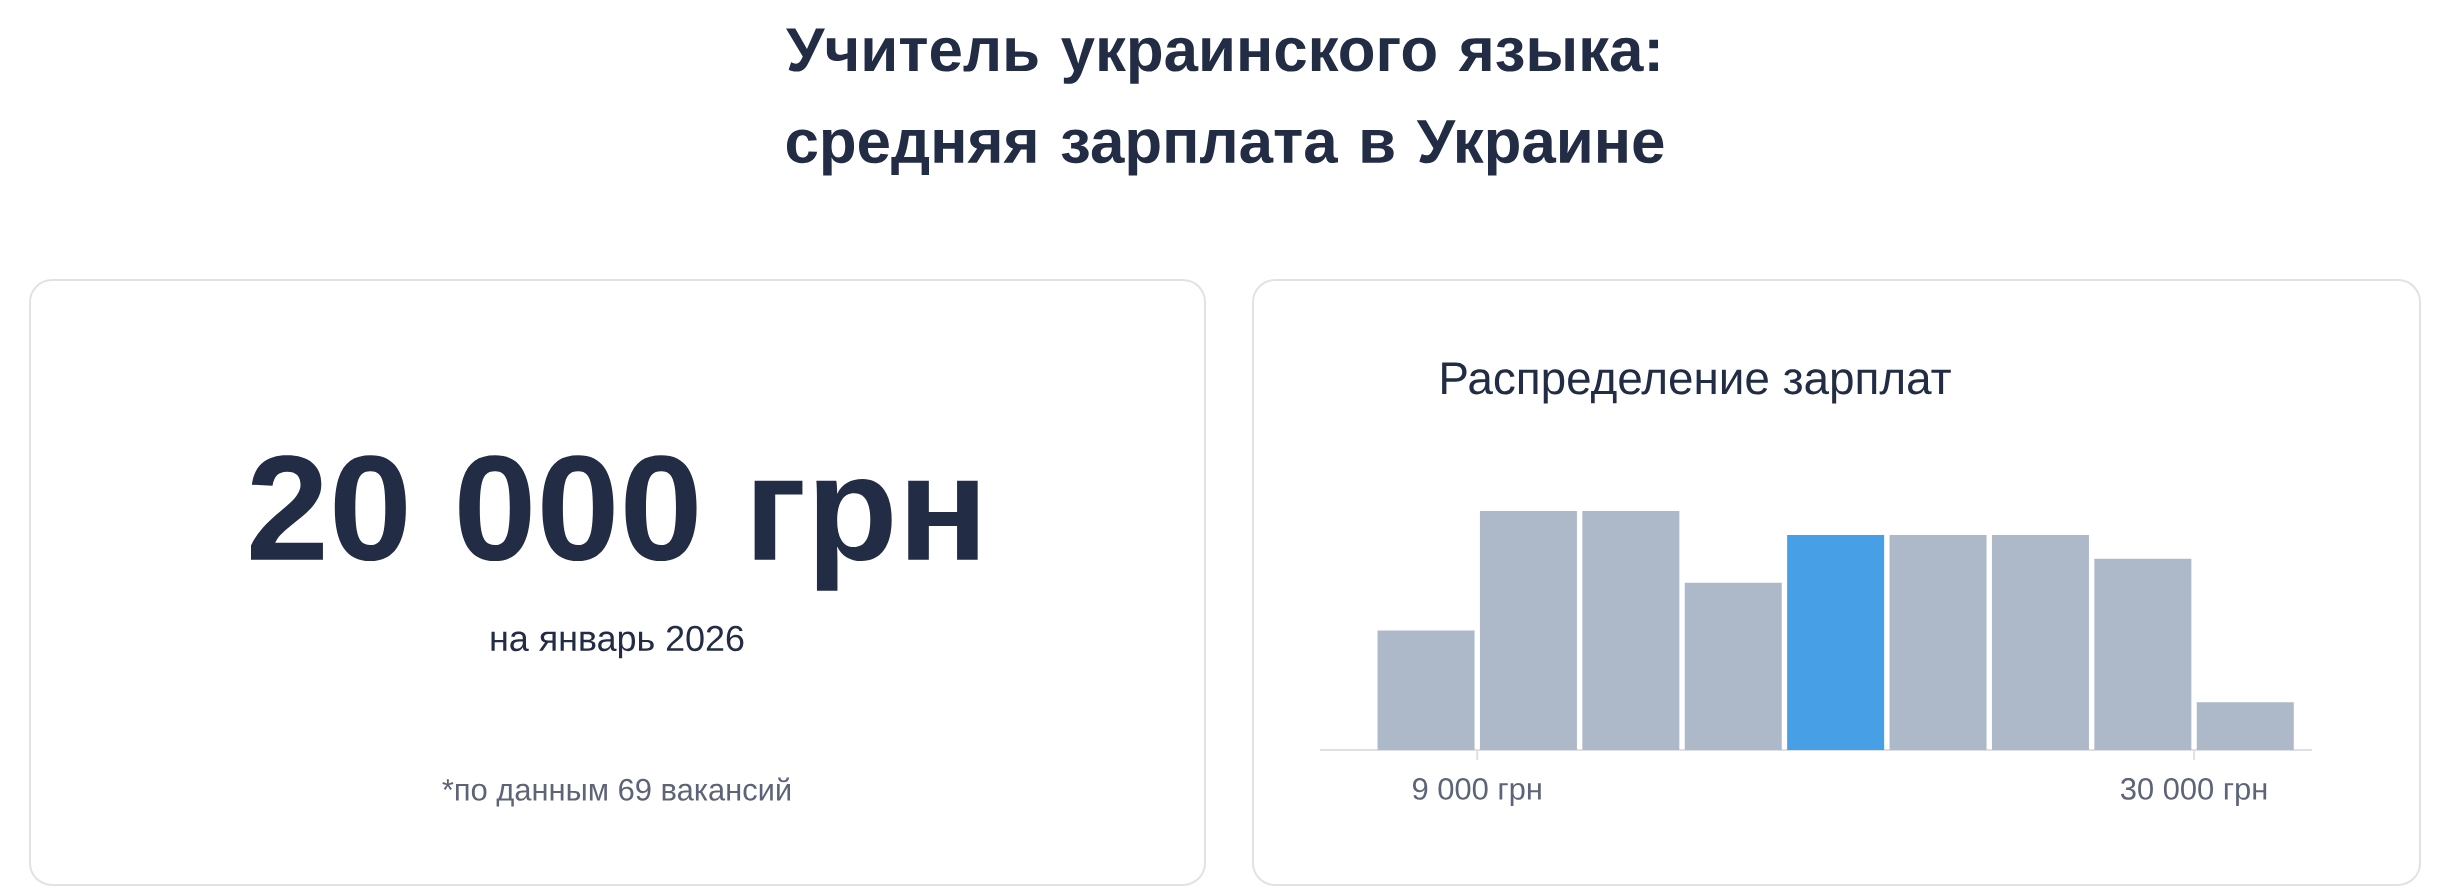 The width and height of the screenshot is (2450, 896). Describe the element at coordinates (1477, 792) in the screenshot. I see `text: 9 000 грн` at that location.